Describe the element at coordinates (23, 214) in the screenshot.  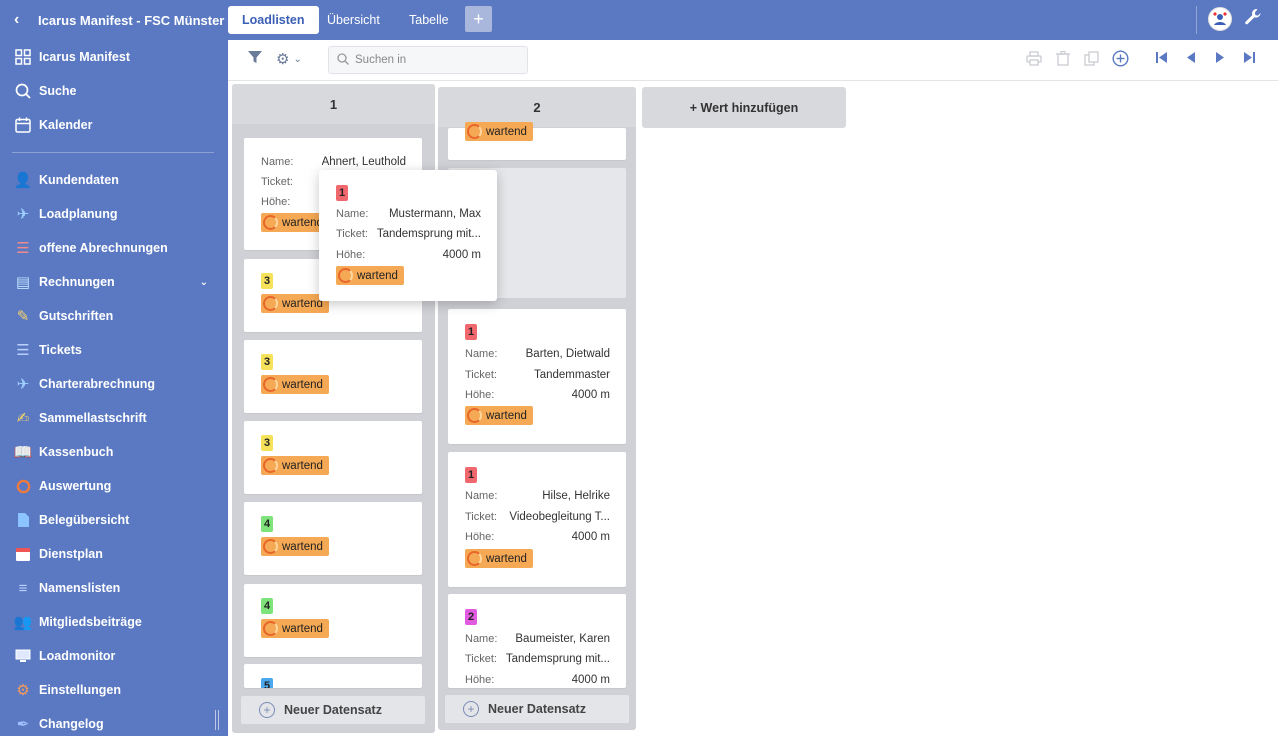
I see `plane-icon: ✈` at that location.